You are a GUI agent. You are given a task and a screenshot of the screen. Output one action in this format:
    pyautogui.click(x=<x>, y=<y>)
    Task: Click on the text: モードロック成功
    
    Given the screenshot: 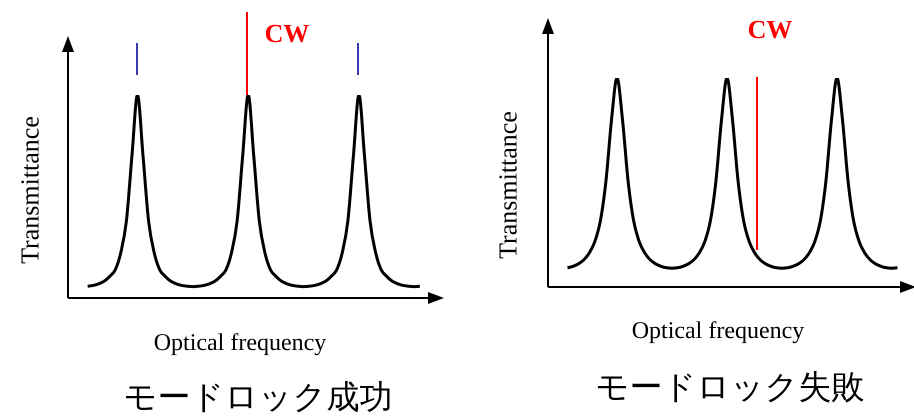 What is the action you would take?
    pyautogui.click(x=258, y=396)
    